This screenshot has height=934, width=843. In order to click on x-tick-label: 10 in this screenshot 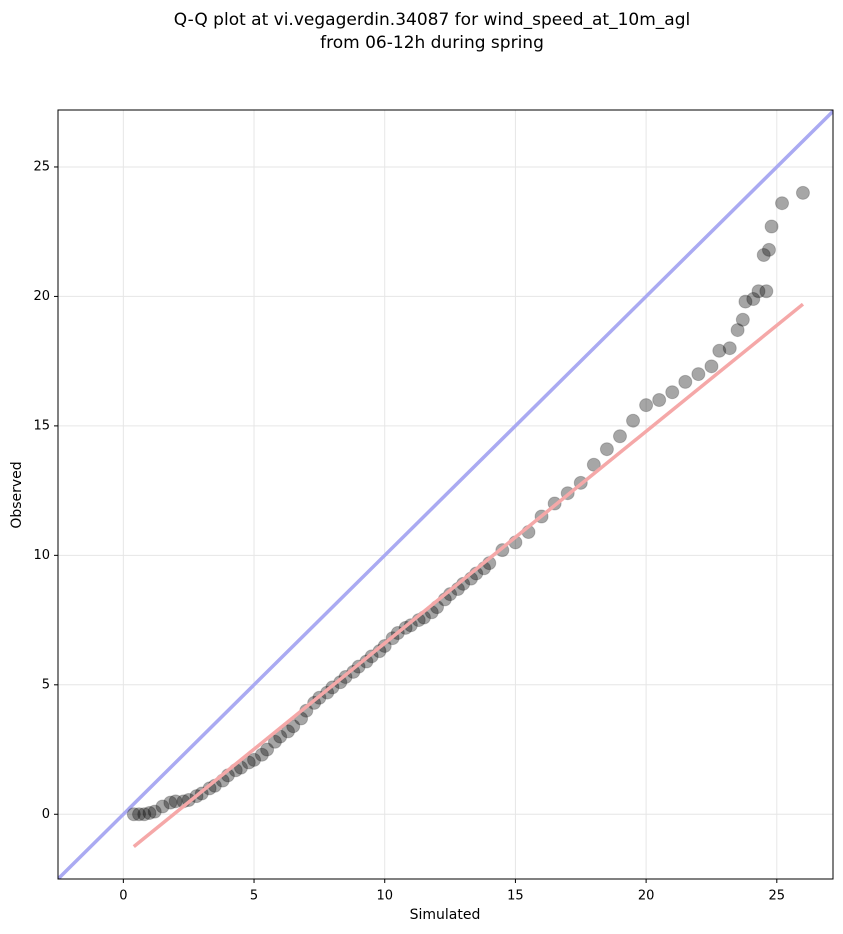, I will do `click(384, 896)`.